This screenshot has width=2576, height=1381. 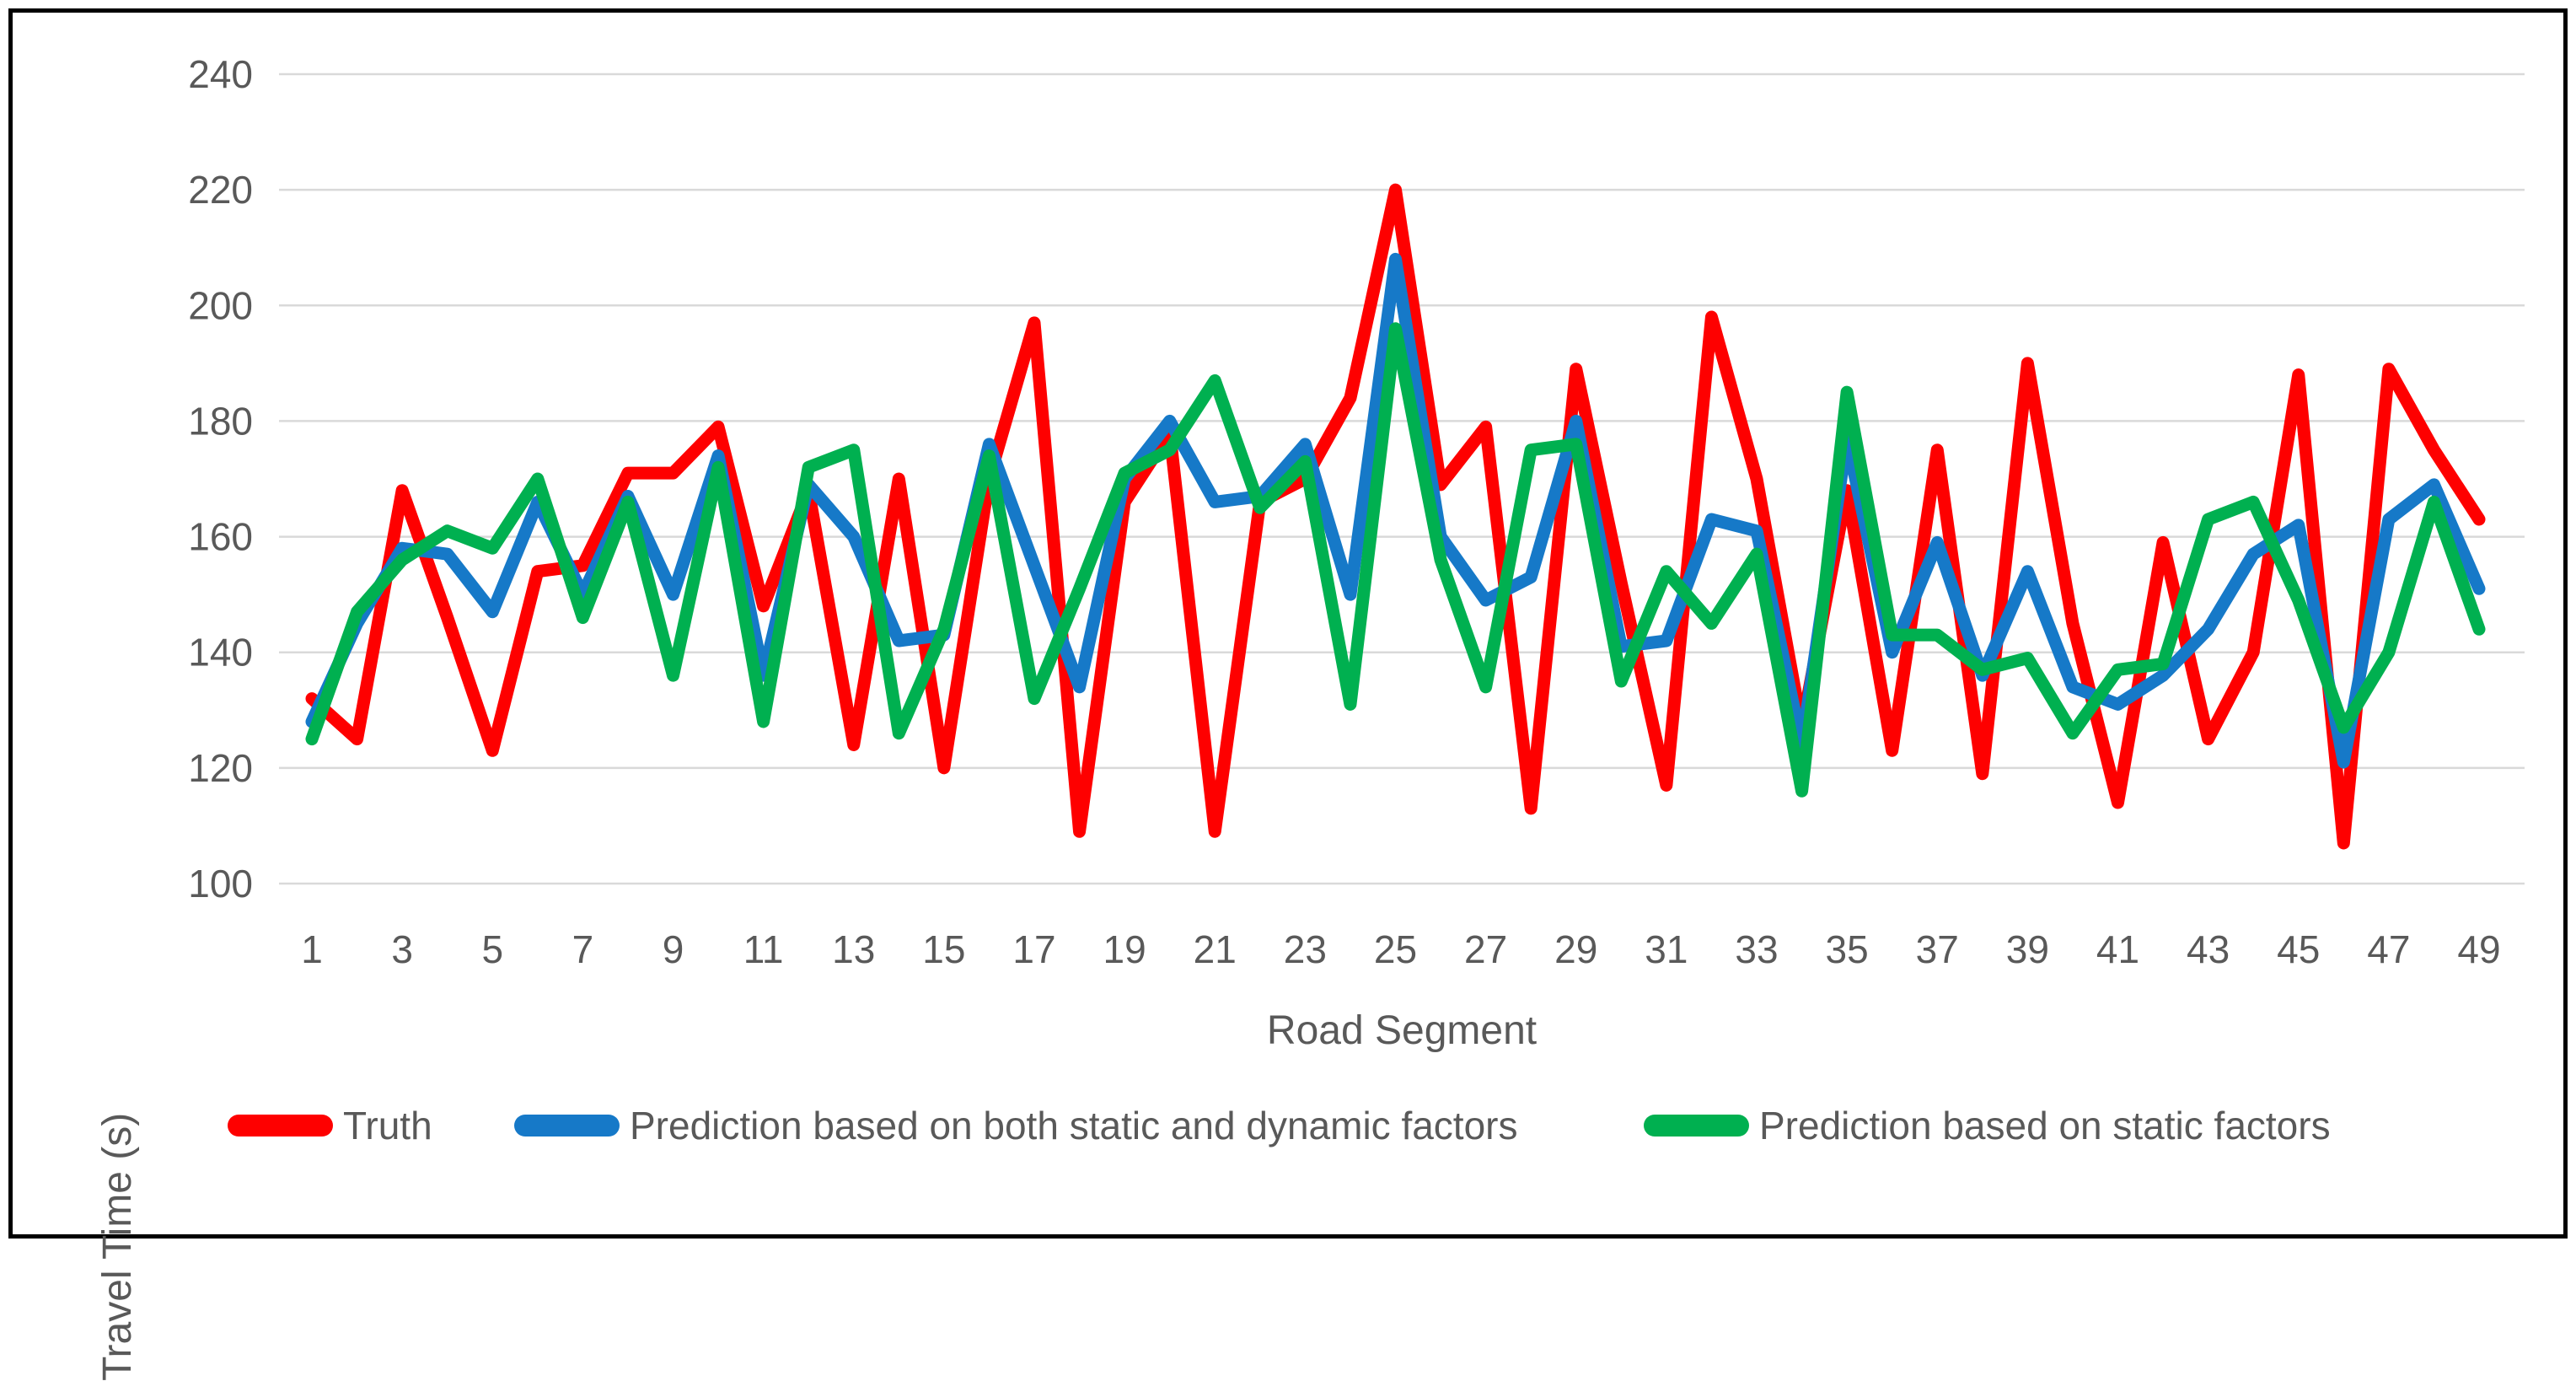 What do you see at coordinates (943, 949) in the screenshot?
I see `x-tick-label-15: 15` at bounding box center [943, 949].